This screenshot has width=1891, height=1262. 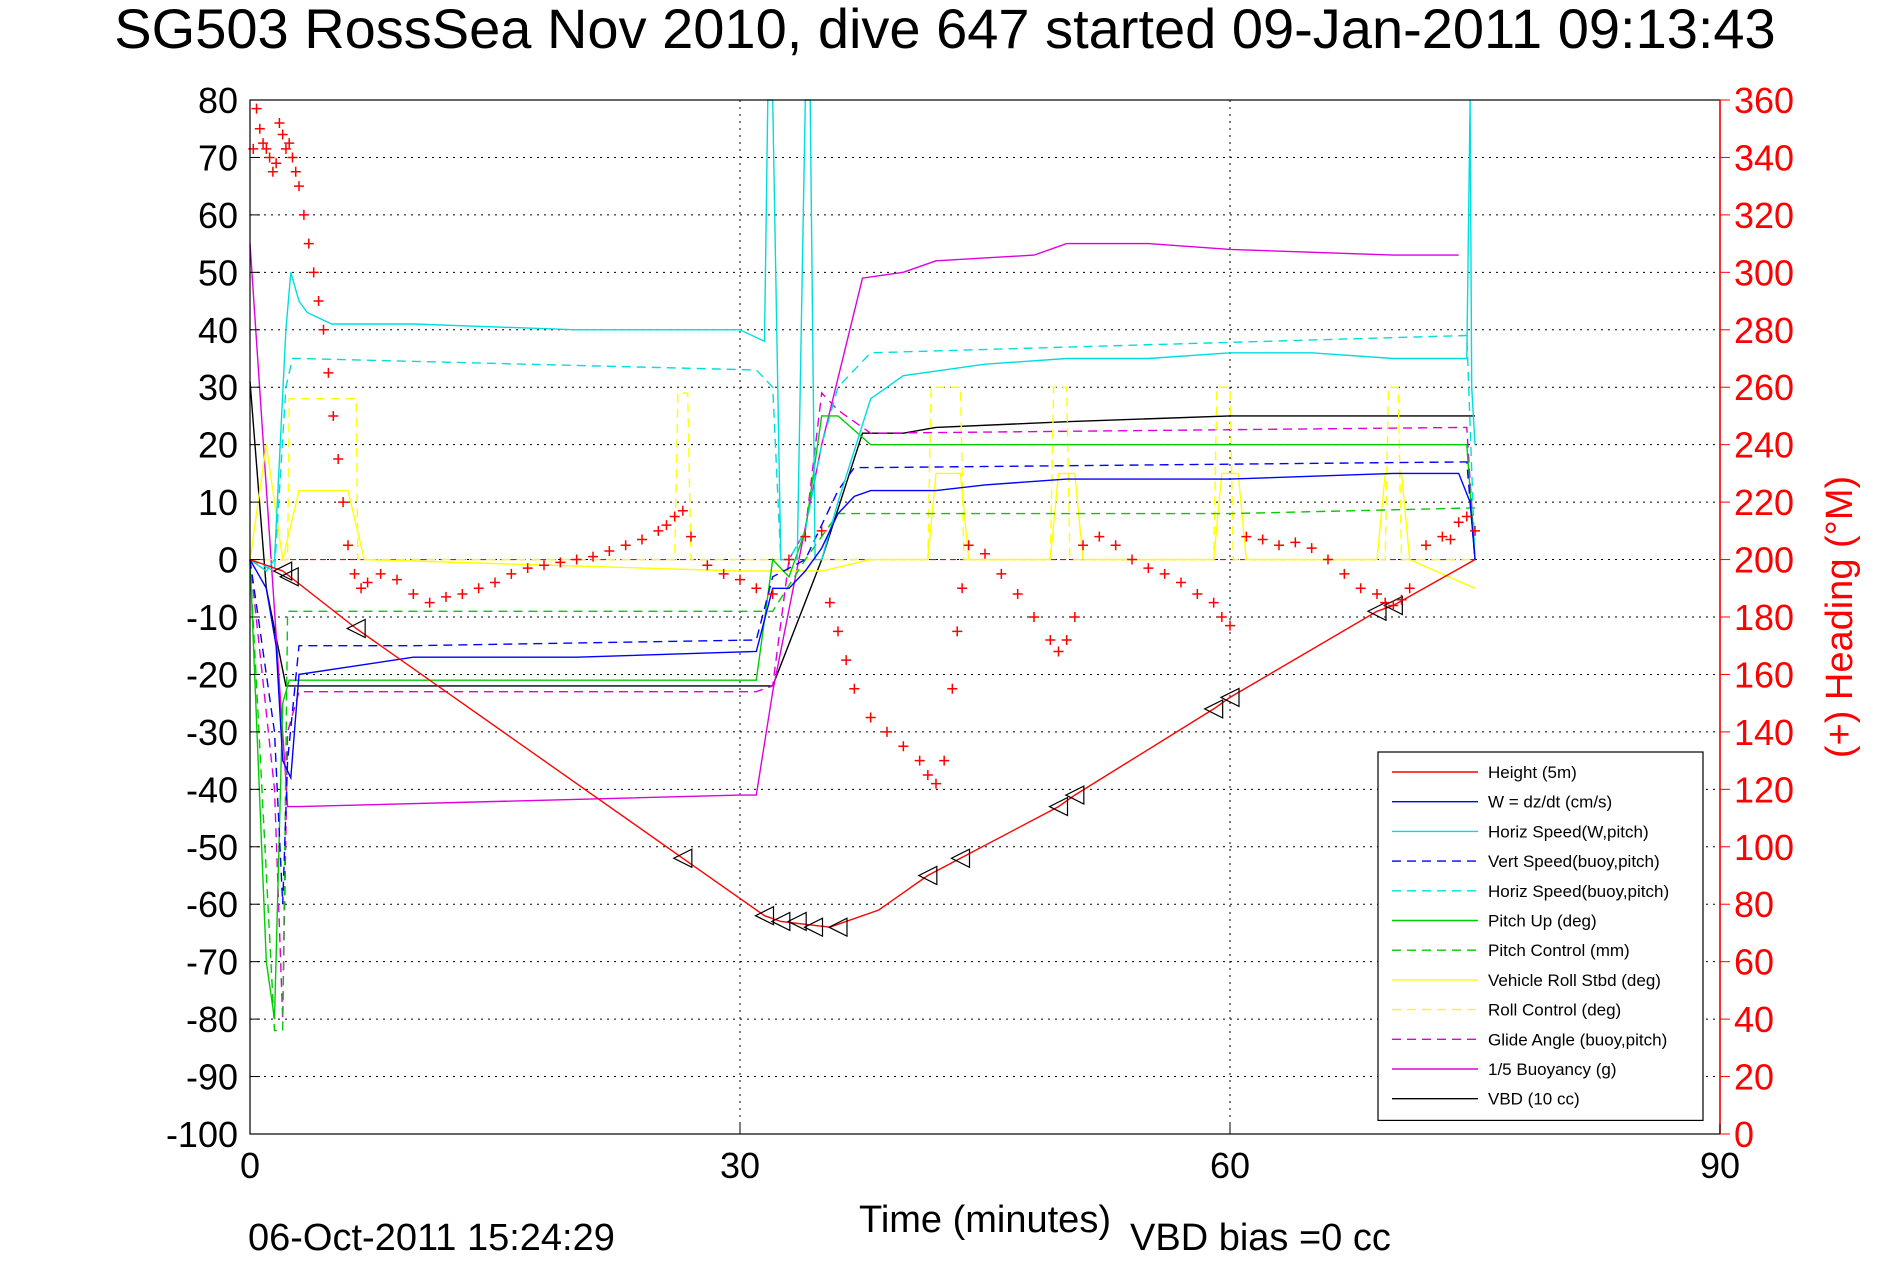 I want to click on x-tick-label: 90, so click(x=1720, y=1165).